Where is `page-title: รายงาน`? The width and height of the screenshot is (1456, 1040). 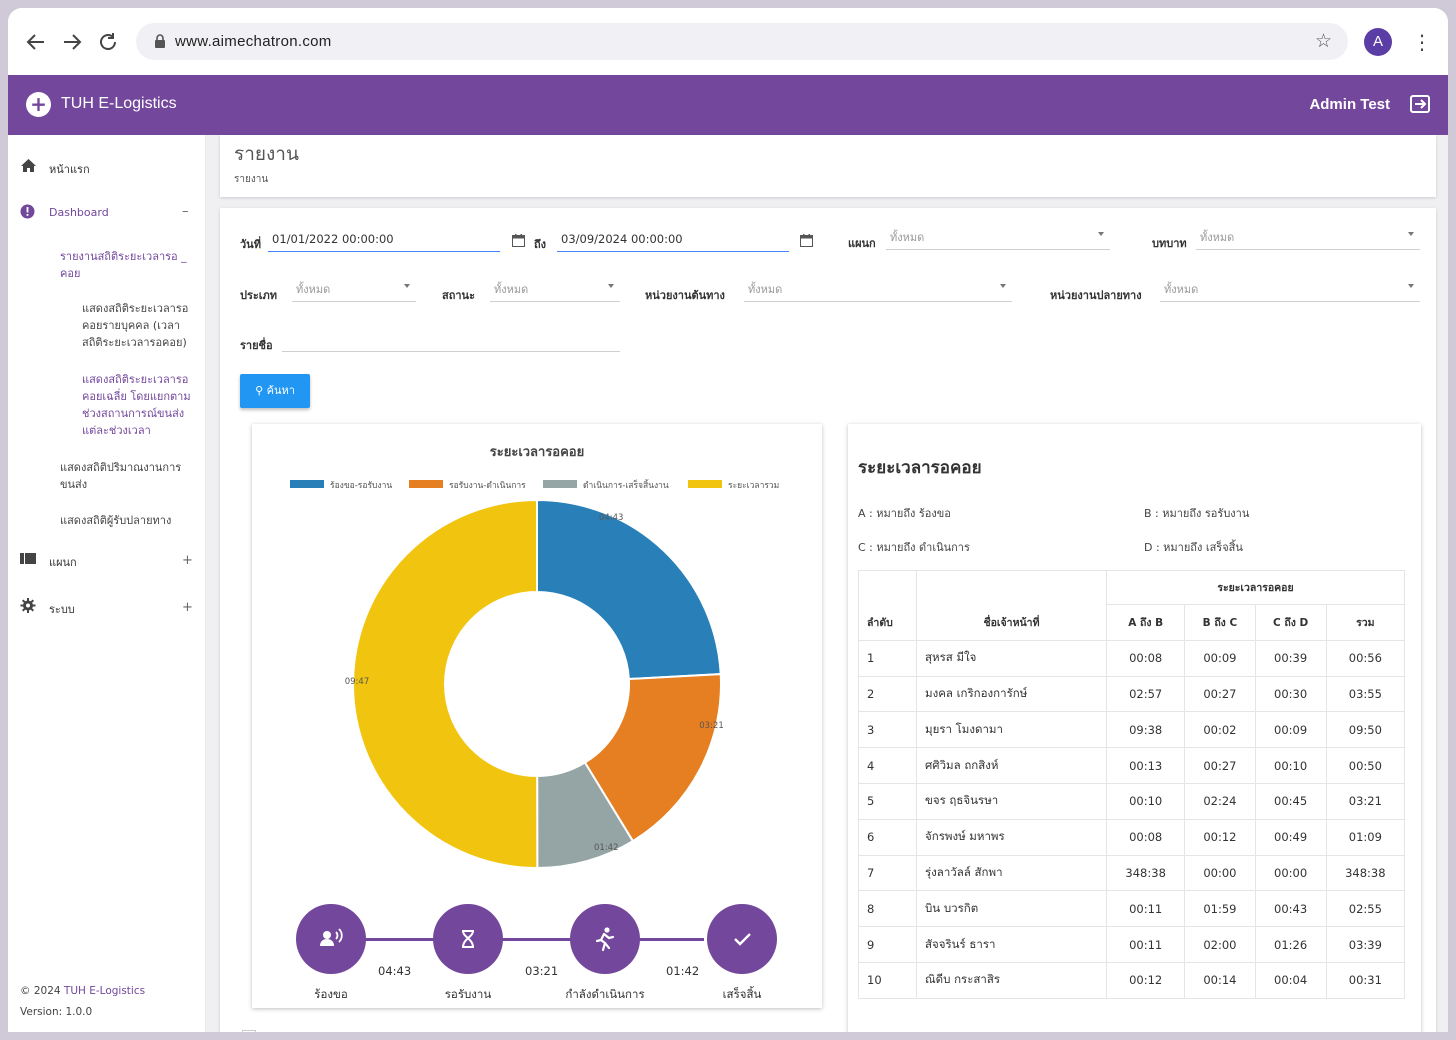 page-title: รายงาน is located at coordinates (266, 154).